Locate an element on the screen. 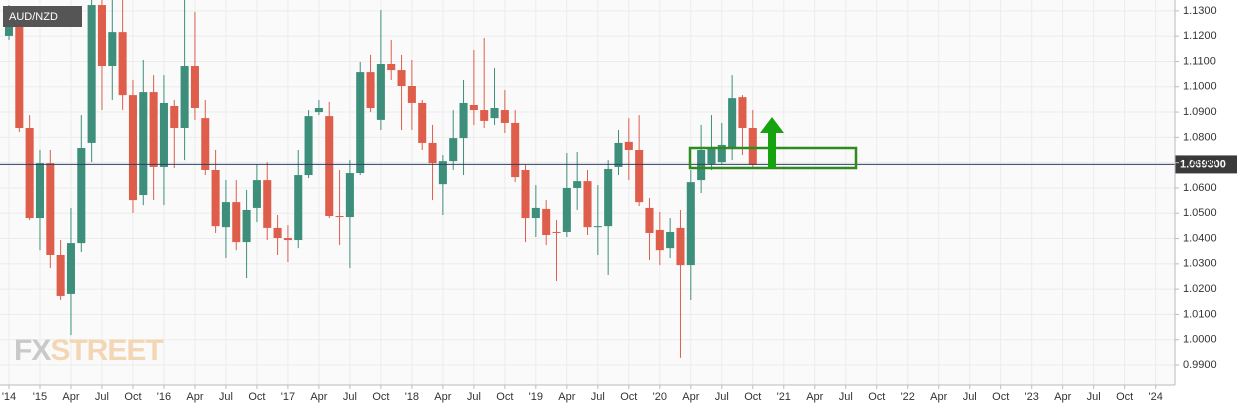 Image resolution: width=1245 pixels, height=410 pixels. y-tick-label: 1.0800 is located at coordinates (1200, 137).